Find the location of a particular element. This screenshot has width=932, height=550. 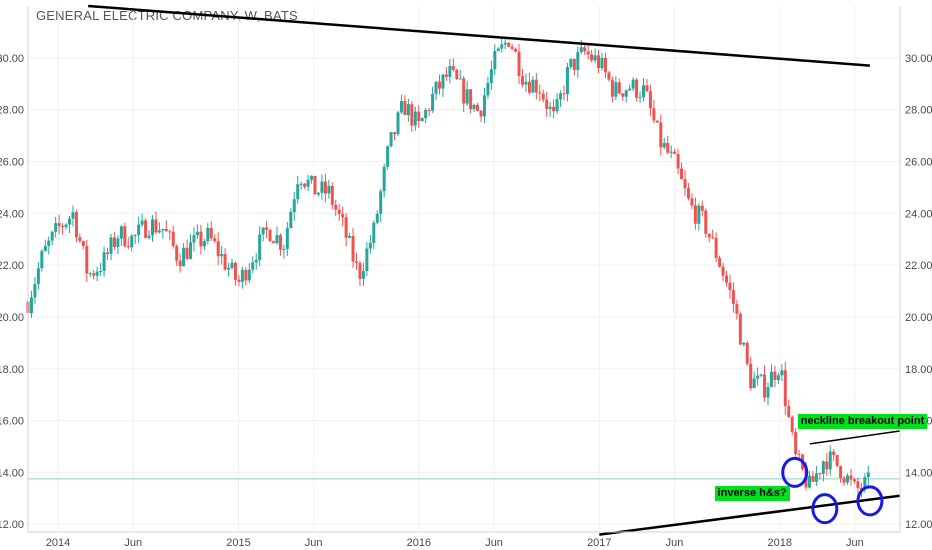

y-tick-label-right: 22.00 is located at coordinates (918, 266).